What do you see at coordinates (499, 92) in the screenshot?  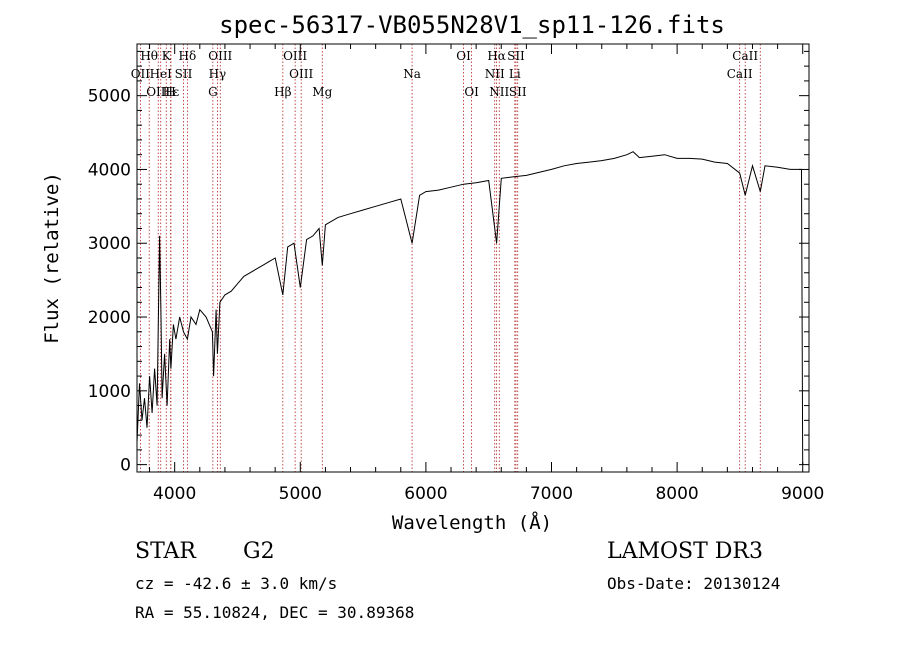 I see `line-label-25: NII` at bounding box center [499, 92].